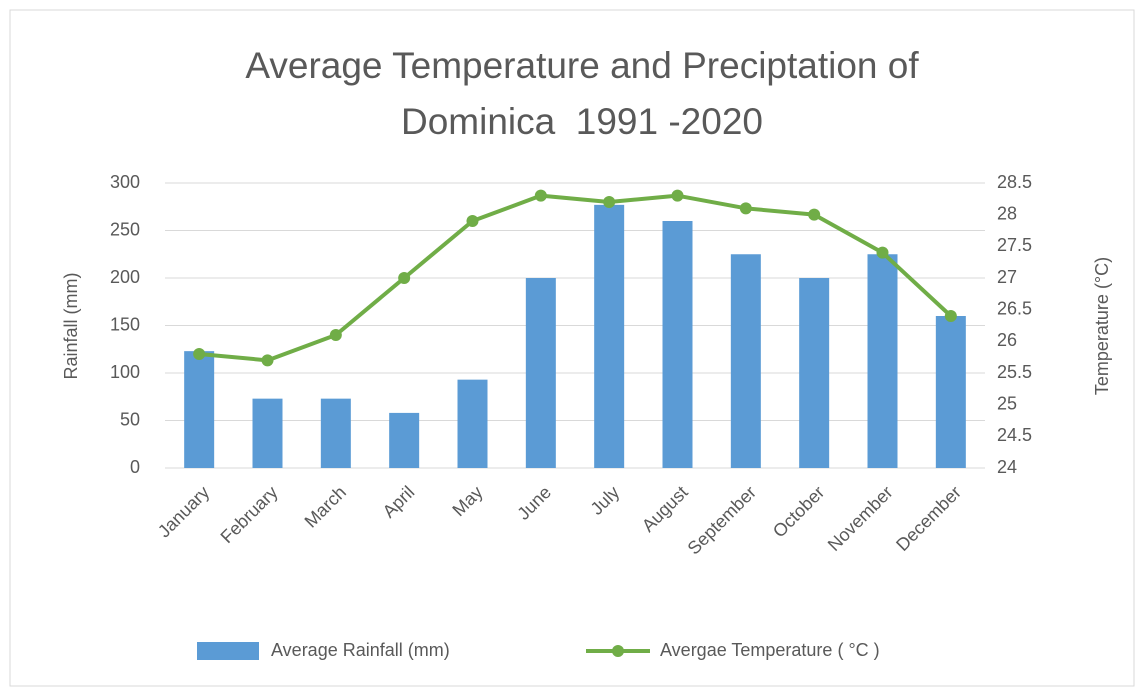 The image size is (1145, 691). Describe the element at coordinates (125, 324) in the screenshot. I see `y-tick-label: 150` at that location.